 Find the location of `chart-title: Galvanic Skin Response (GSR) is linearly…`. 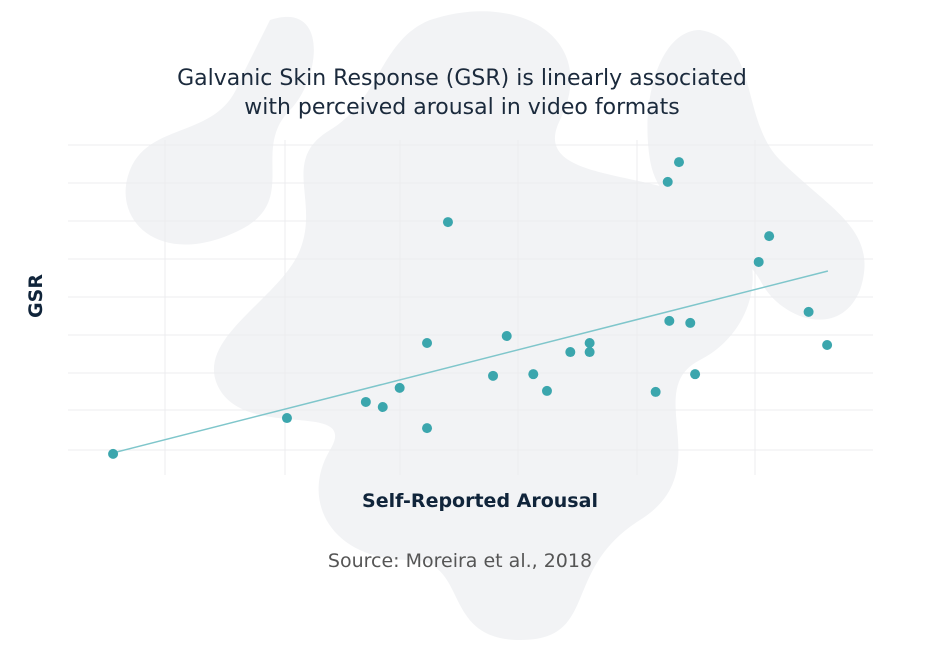

chart-title: Galvanic Skin Response (GSR) is linearly… is located at coordinates (462, 93).